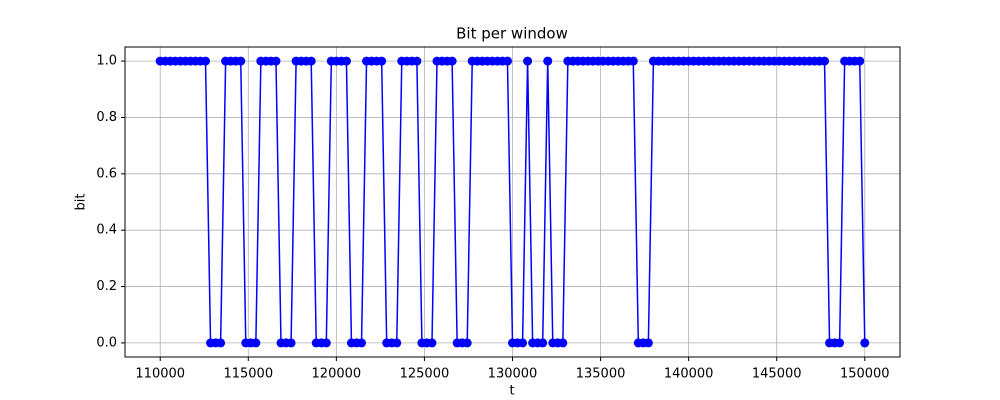 This screenshot has width=1000, height=400. I want to click on x-tick-label: 135000, so click(601, 374).